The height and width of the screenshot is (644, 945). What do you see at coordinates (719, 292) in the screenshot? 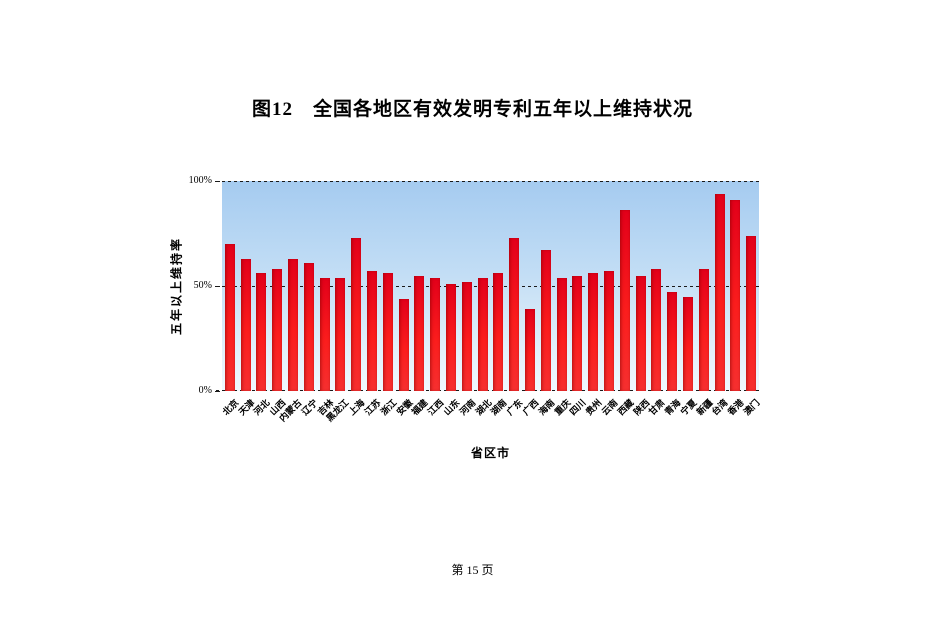
I see `bar-台湾` at bounding box center [719, 292].